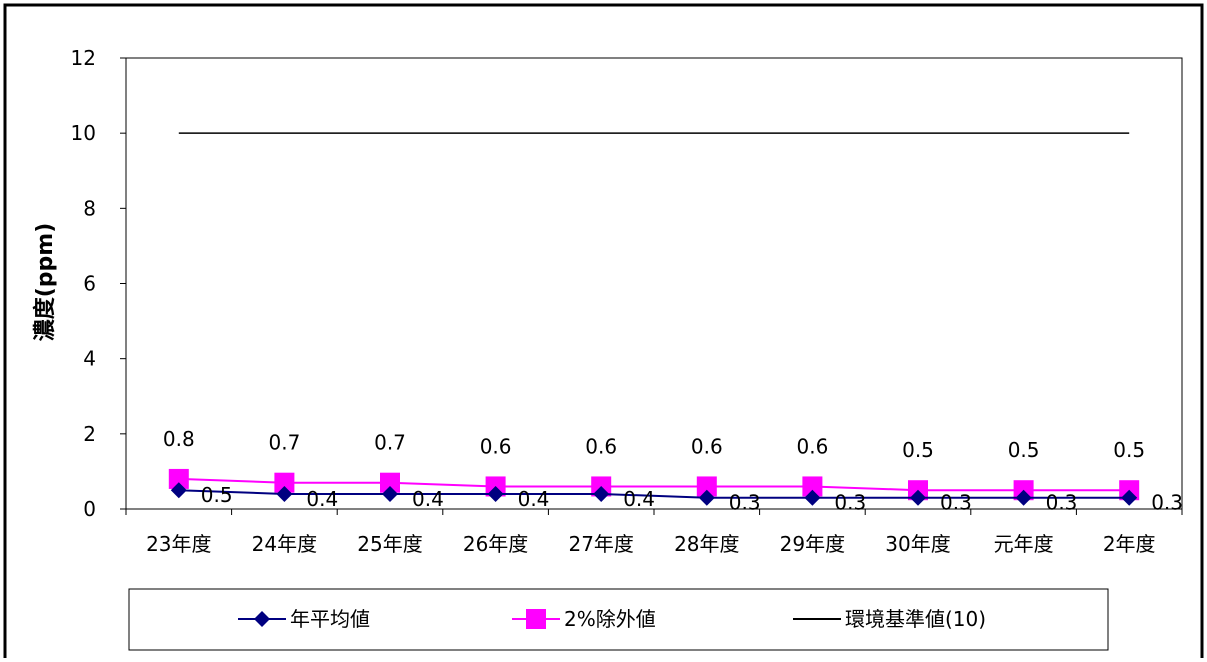  Describe the element at coordinates (495, 544) in the screenshot. I see `x-tick-label: 26年度` at that location.